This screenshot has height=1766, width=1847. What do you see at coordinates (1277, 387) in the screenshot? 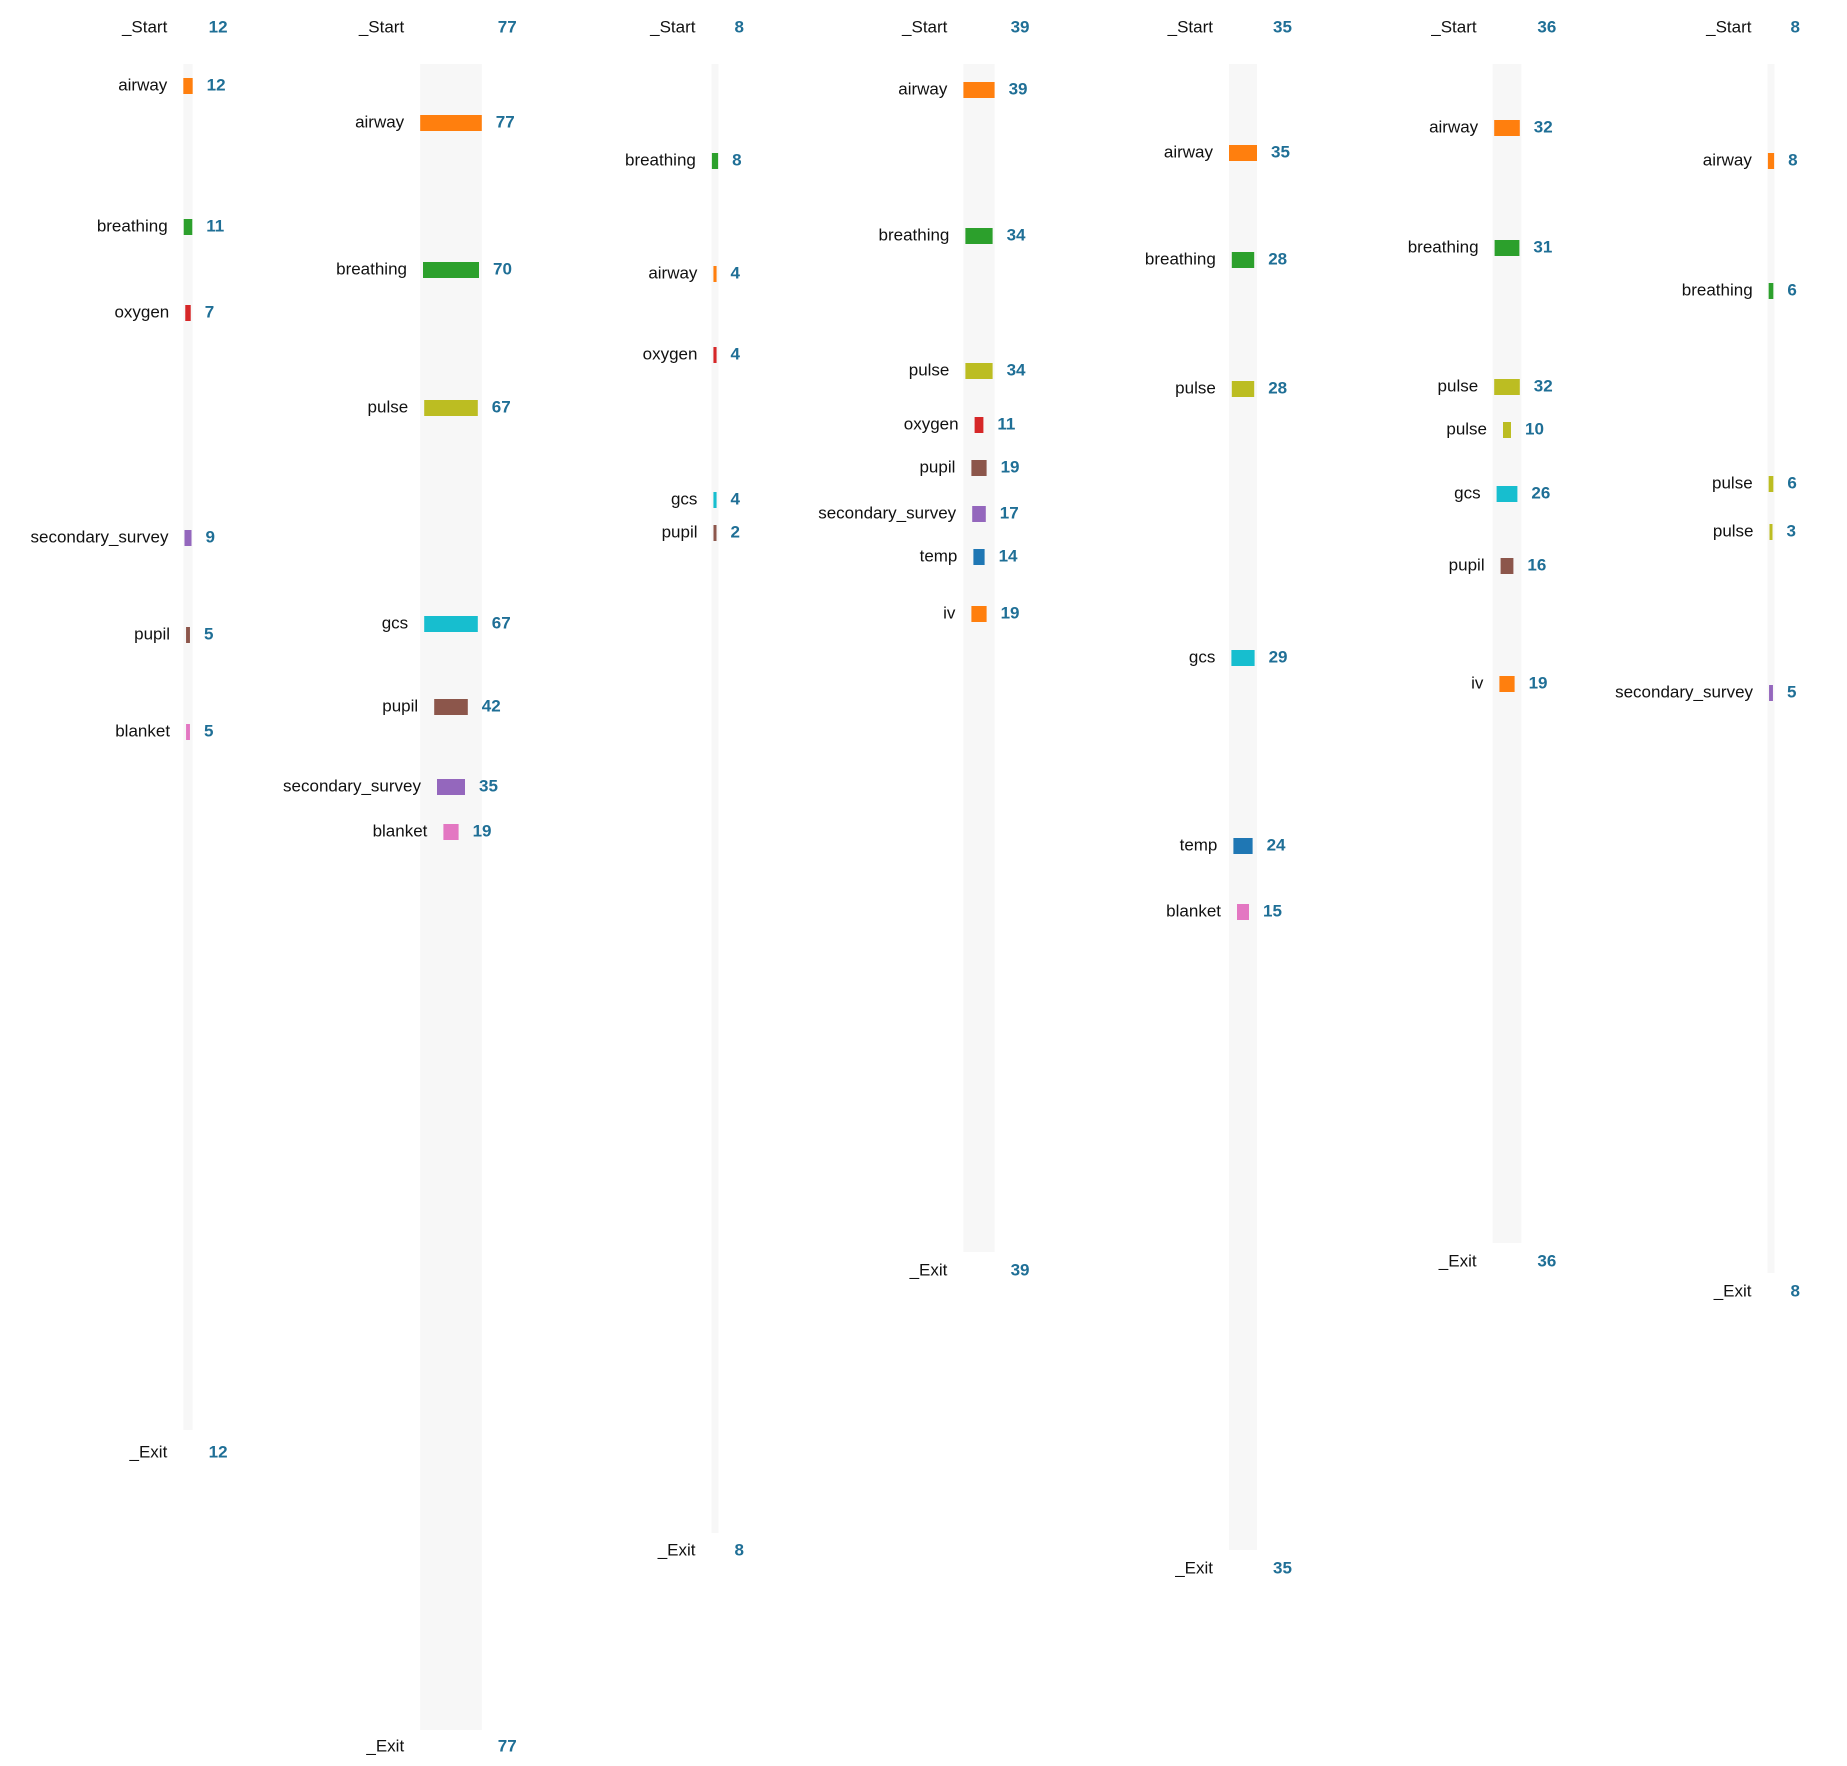
I see `column-5-step-3-count: 28` at bounding box center [1277, 387].